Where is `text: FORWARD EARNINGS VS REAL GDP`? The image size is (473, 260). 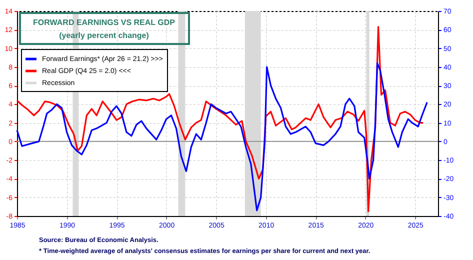 text: FORWARD EARNINGS VS REAL GDP is located at coordinates (104, 22).